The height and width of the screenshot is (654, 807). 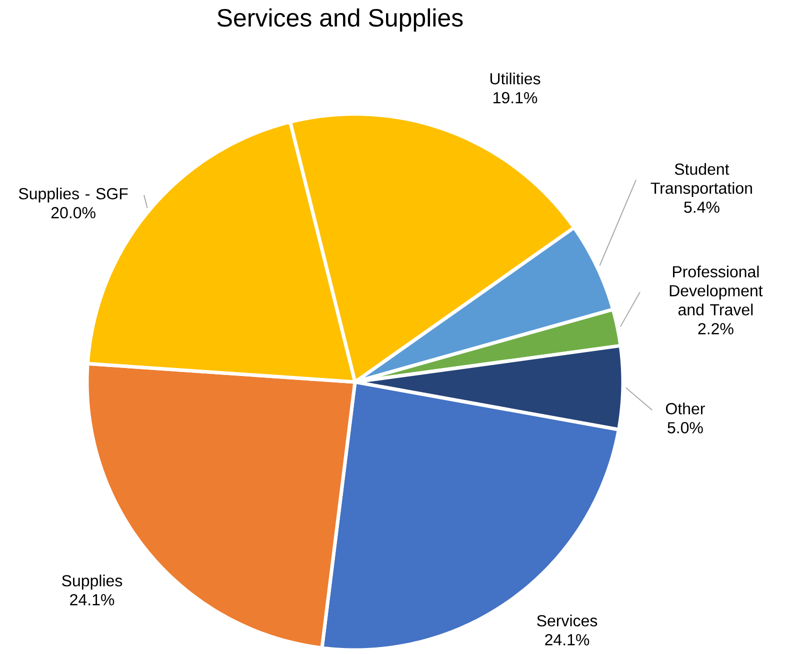 What do you see at coordinates (716, 328) in the screenshot?
I see `data-label: 2.2%` at bounding box center [716, 328].